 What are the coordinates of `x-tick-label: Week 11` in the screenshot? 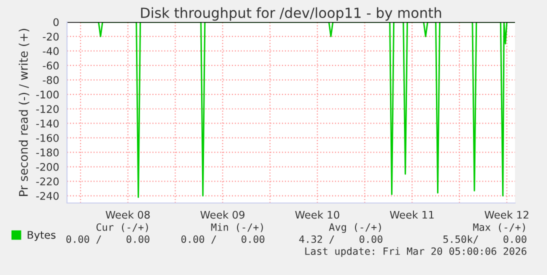 It's located at (412, 214).